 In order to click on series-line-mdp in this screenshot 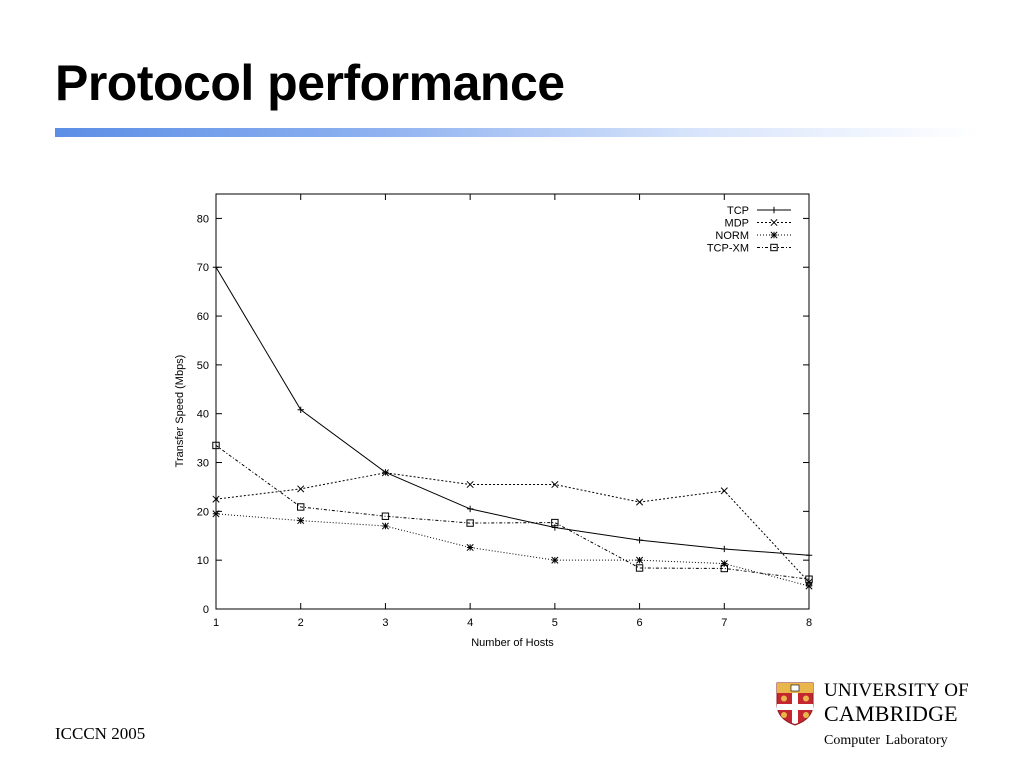, I will do `click(512, 527)`.